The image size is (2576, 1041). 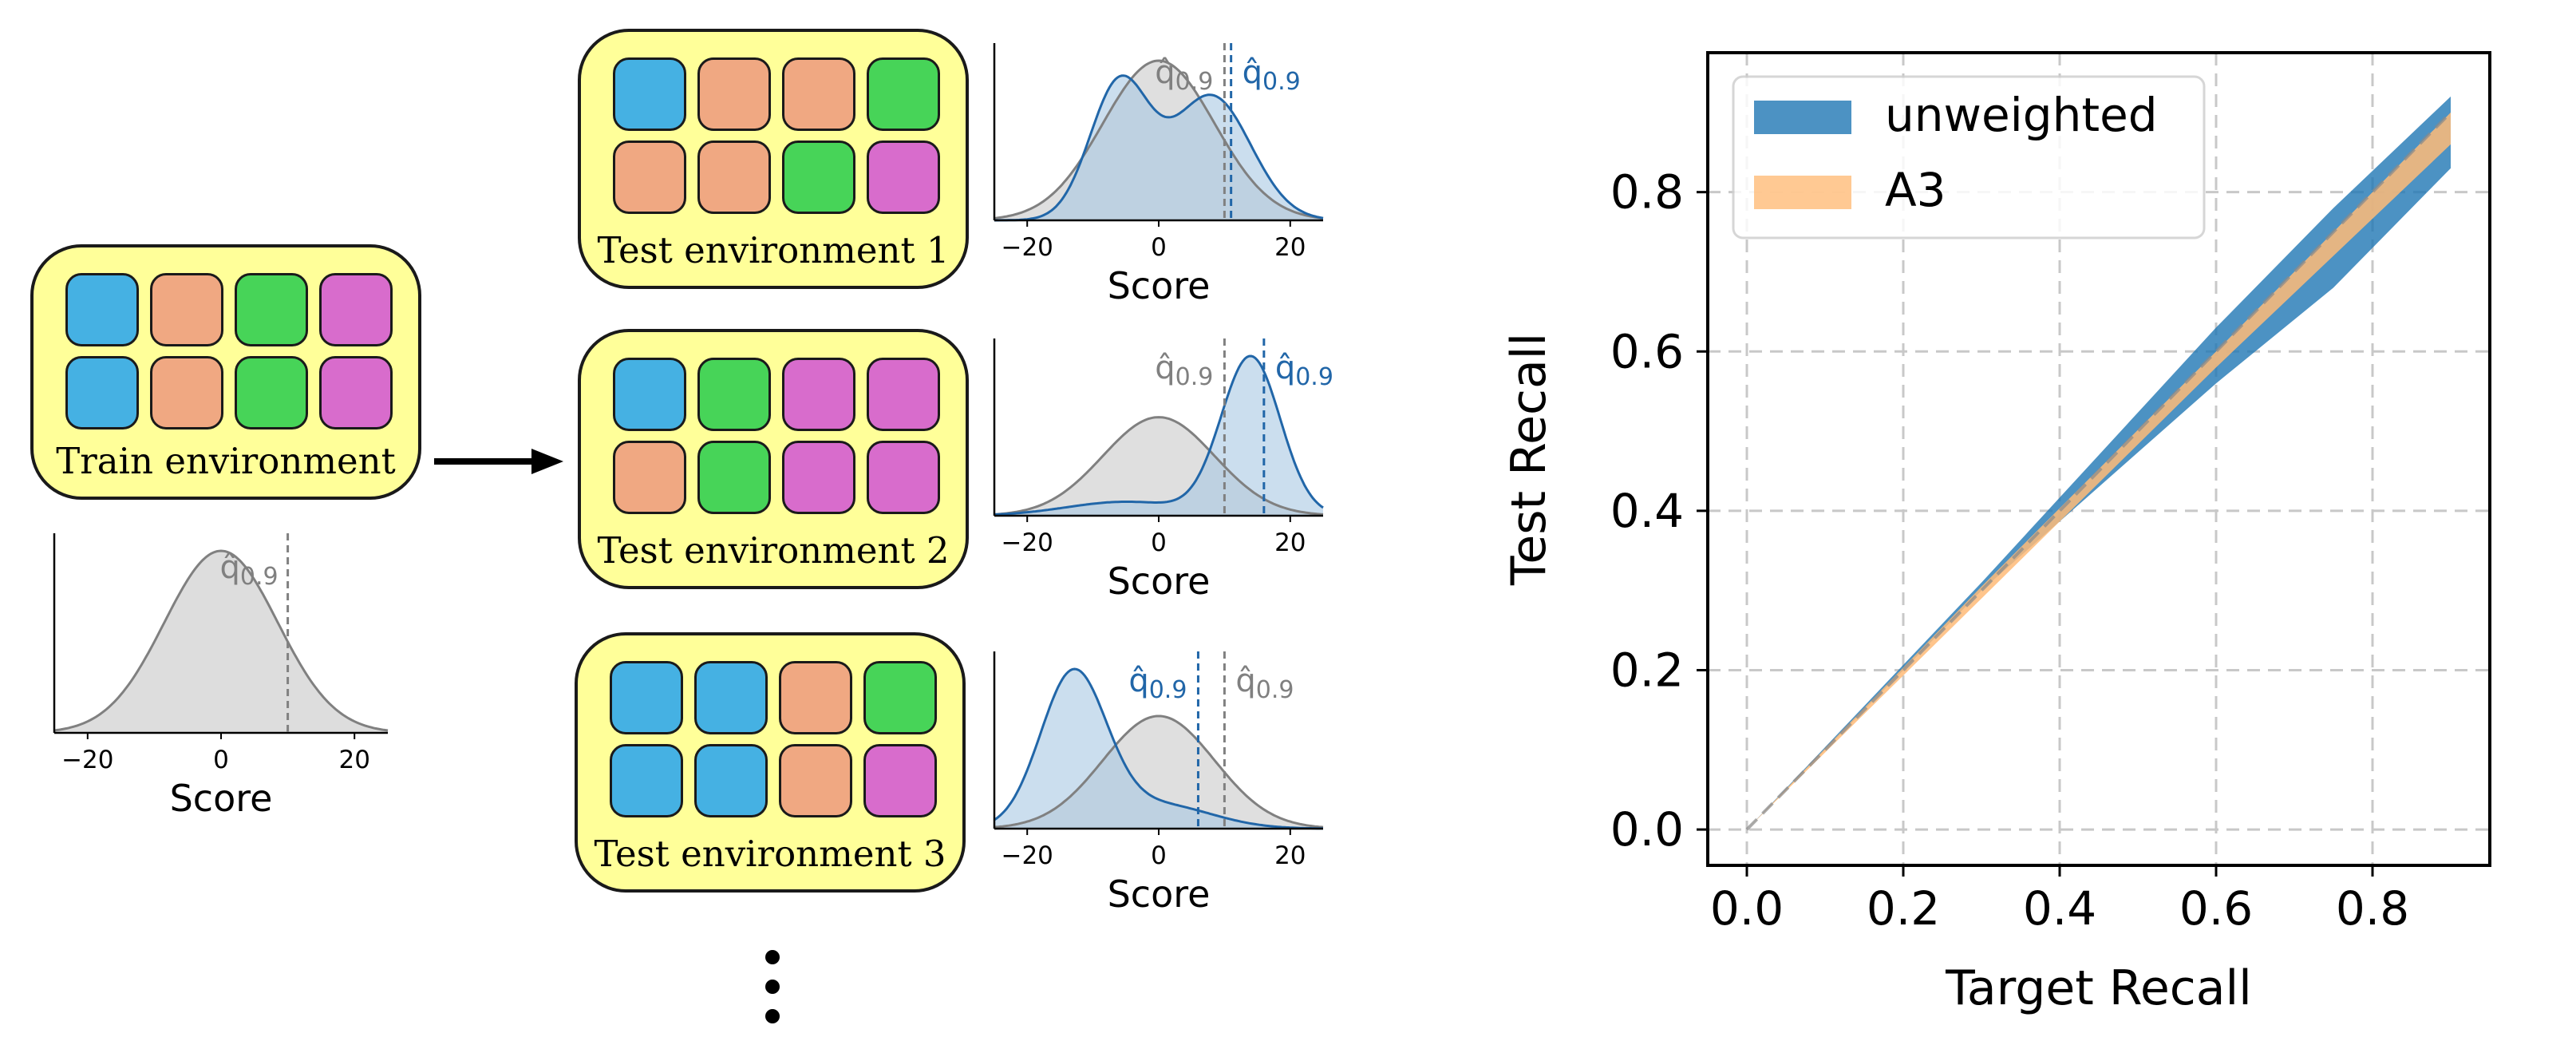 I want to click on test-2-density-plot: −20 0 20 Score q̂0.9 q̂0.9, so click(x=1163, y=471).